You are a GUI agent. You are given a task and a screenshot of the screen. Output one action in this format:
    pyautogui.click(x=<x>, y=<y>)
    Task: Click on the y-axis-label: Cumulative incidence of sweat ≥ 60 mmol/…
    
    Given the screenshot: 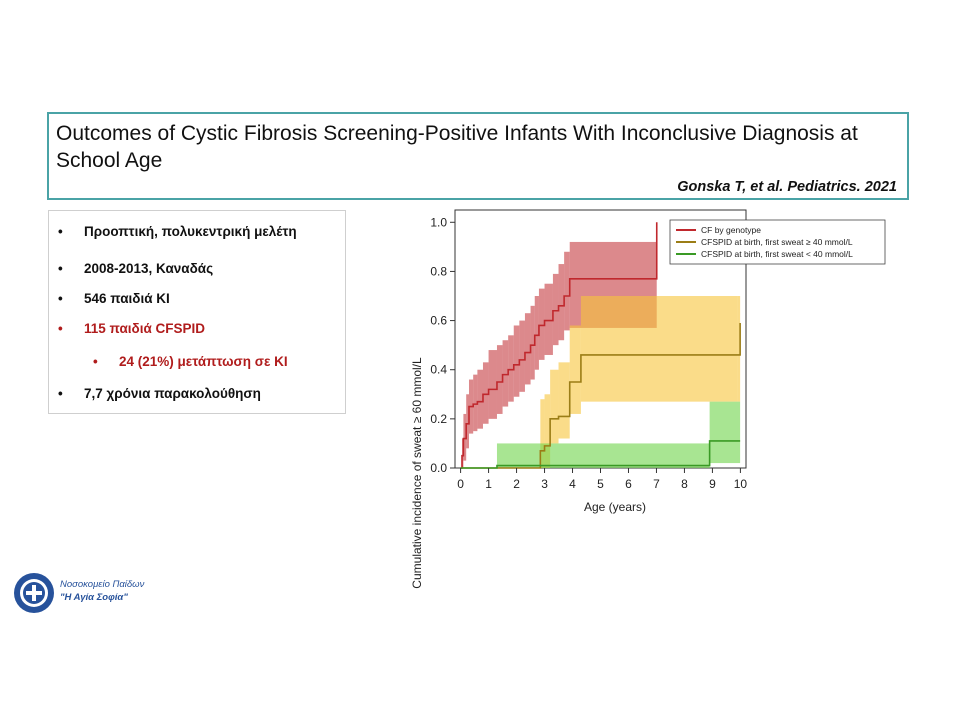 What is the action you would take?
    pyautogui.click(x=417, y=473)
    